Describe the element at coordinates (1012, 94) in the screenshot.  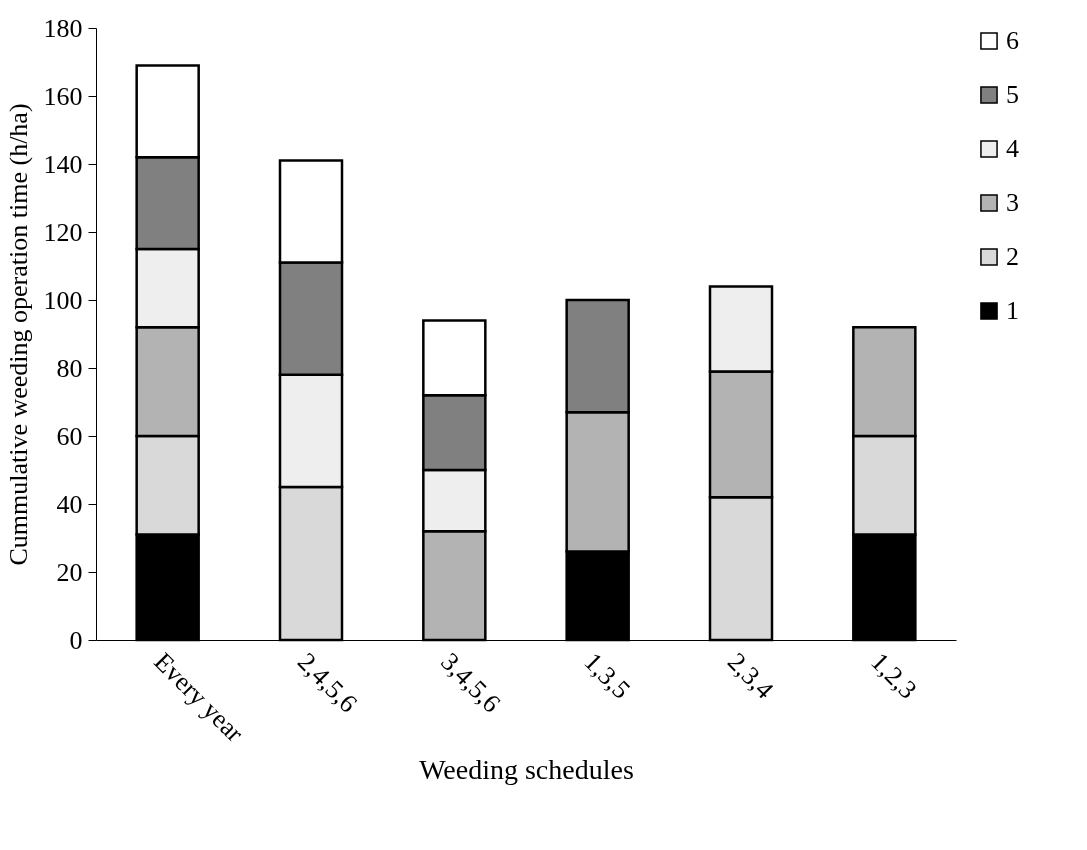
I see `legend-label: 5` at that location.